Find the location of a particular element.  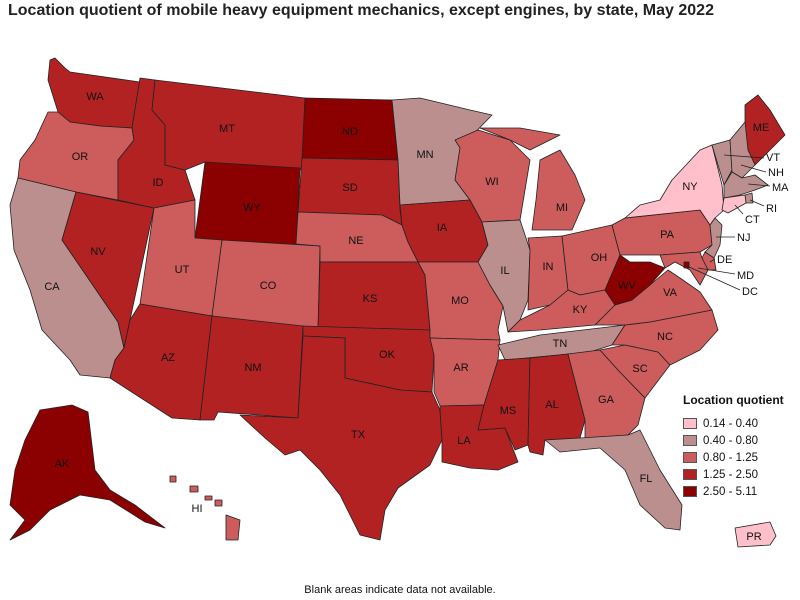

label-ME: ME is located at coordinates (761, 128).